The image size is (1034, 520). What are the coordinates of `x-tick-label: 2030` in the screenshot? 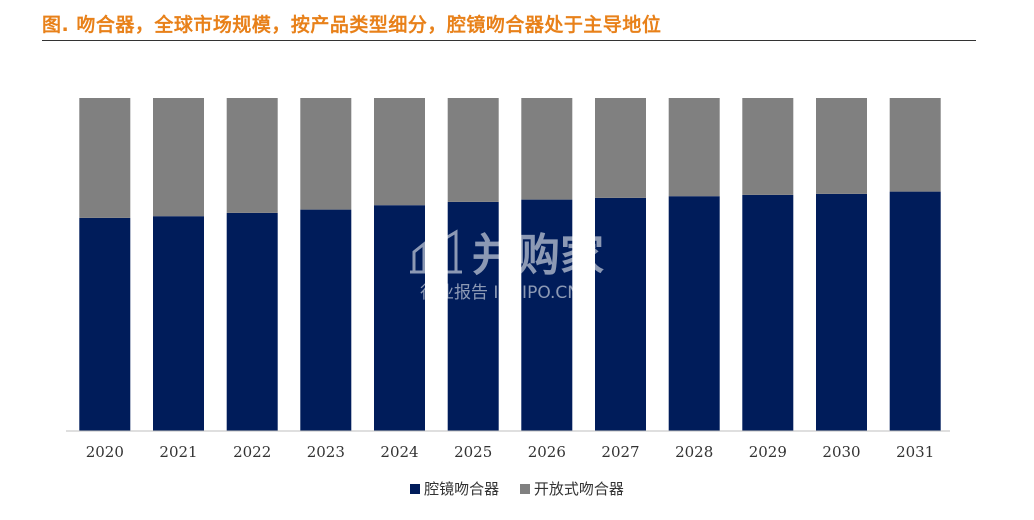 It's located at (841, 452).